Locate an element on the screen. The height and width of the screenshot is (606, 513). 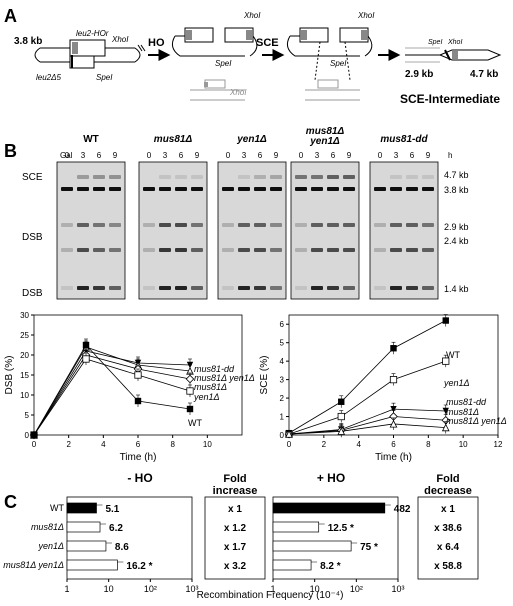
fold-value: x 1.7 is located at coordinates (235, 547).